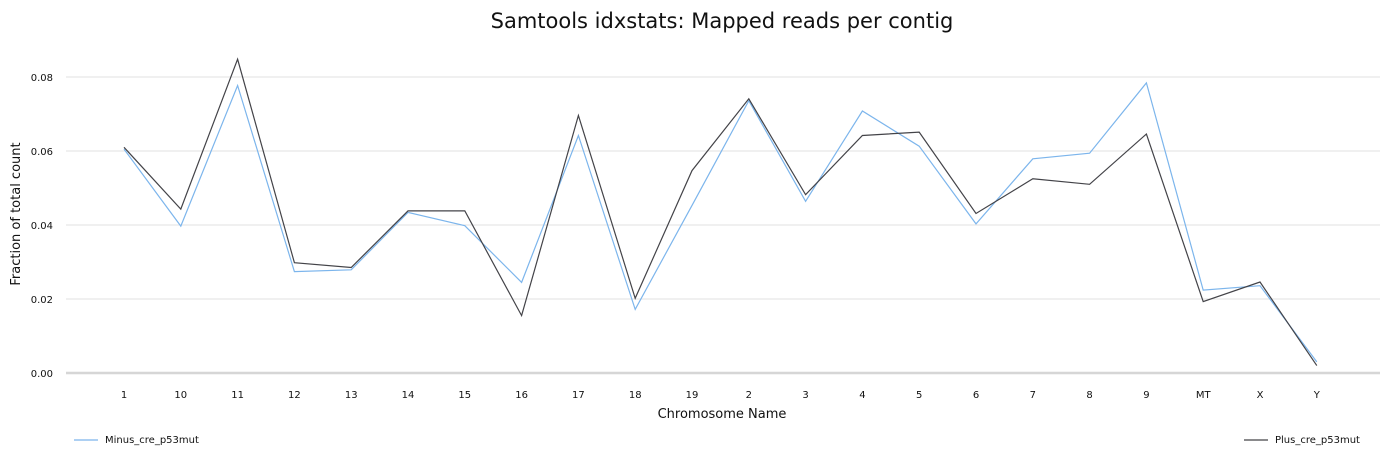 The height and width of the screenshot is (460, 1389). Describe the element at coordinates (464, 395) in the screenshot. I see `x-tick-label: 15` at that location.